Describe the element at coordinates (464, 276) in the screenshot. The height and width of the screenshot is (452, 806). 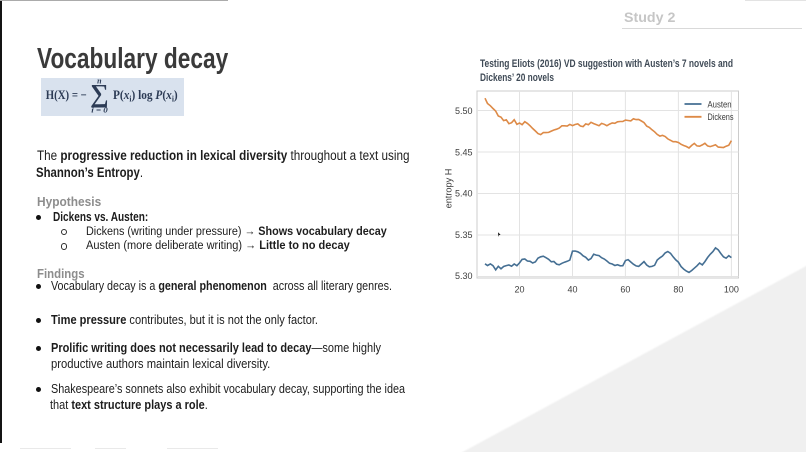
I see `svg-text: 5.30` at that location.